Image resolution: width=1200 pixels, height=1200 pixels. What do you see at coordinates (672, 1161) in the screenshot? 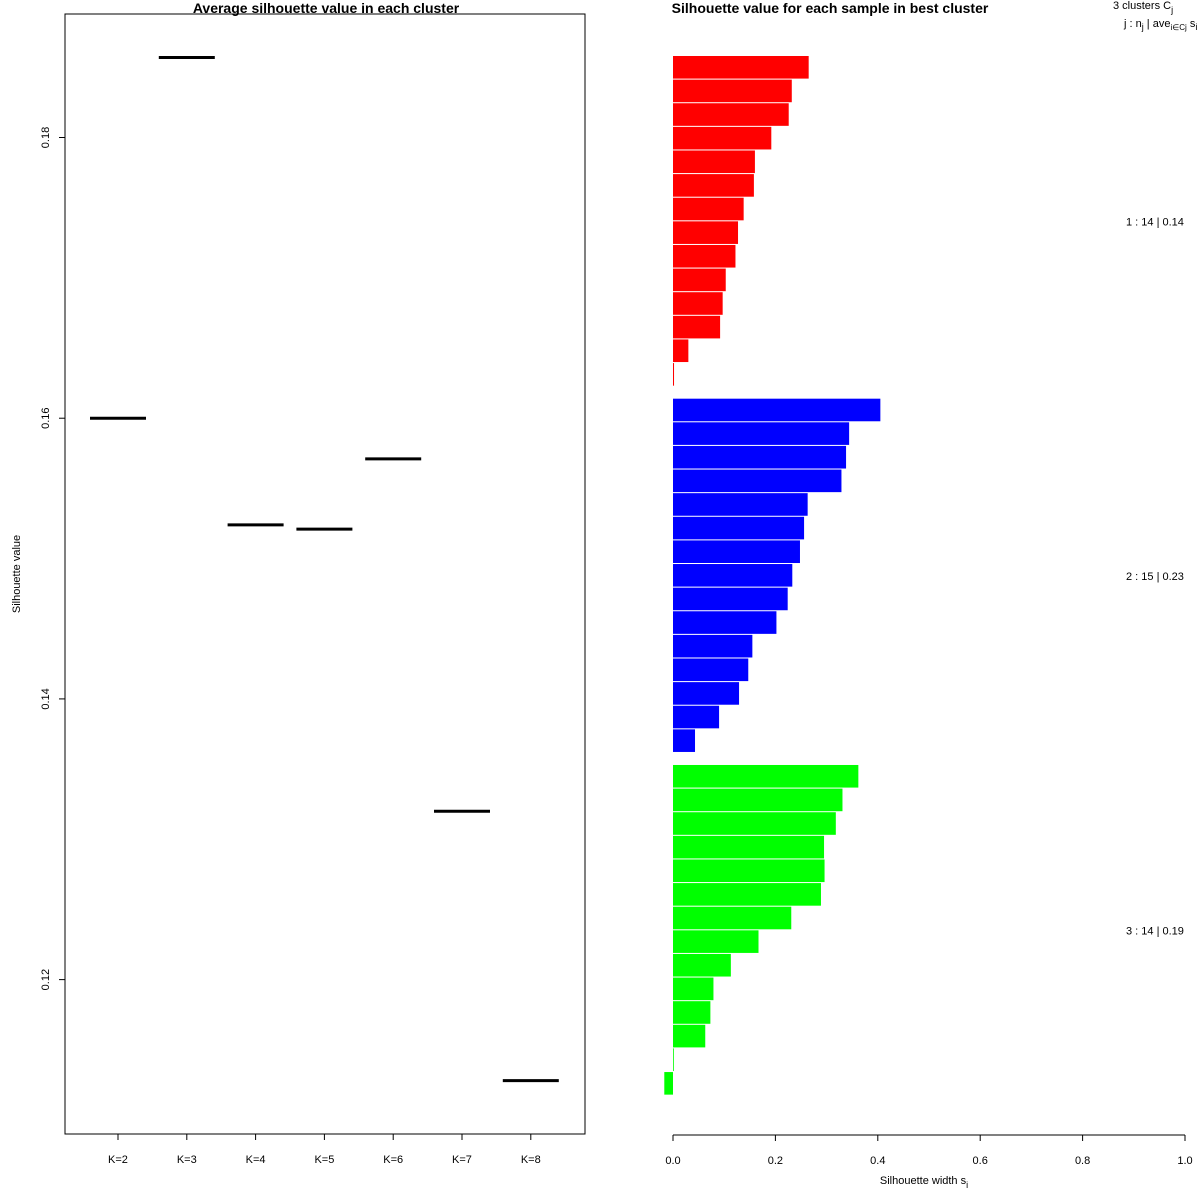
I see `right-x-tick-label: 0.0` at bounding box center [672, 1161].